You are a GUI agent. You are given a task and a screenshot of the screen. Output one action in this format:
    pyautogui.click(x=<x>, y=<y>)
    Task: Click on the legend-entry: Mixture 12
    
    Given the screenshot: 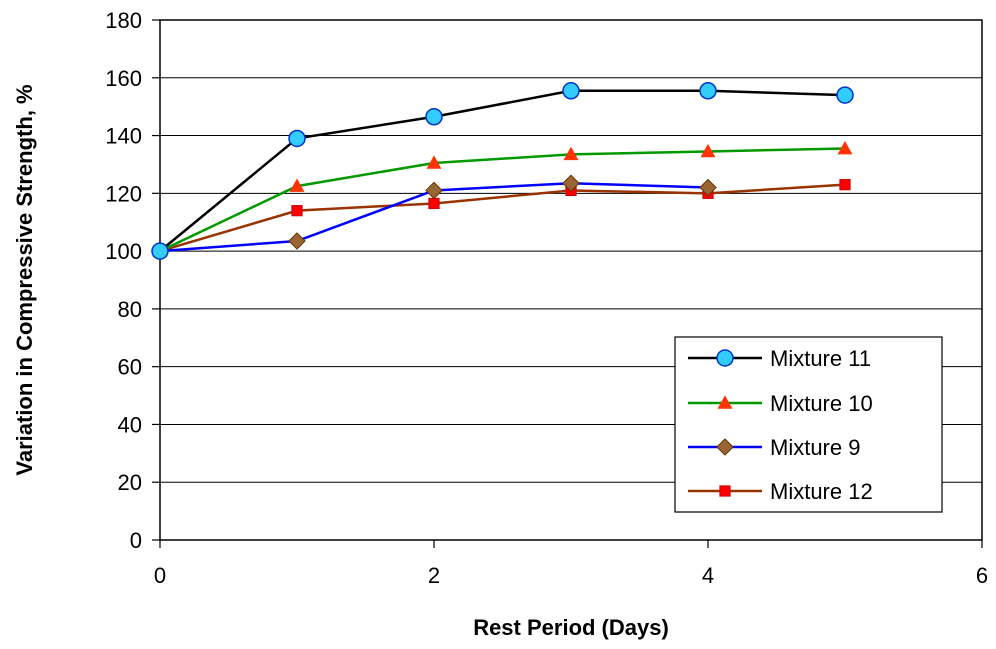 What is the action you would take?
    pyautogui.click(x=780, y=491)
    